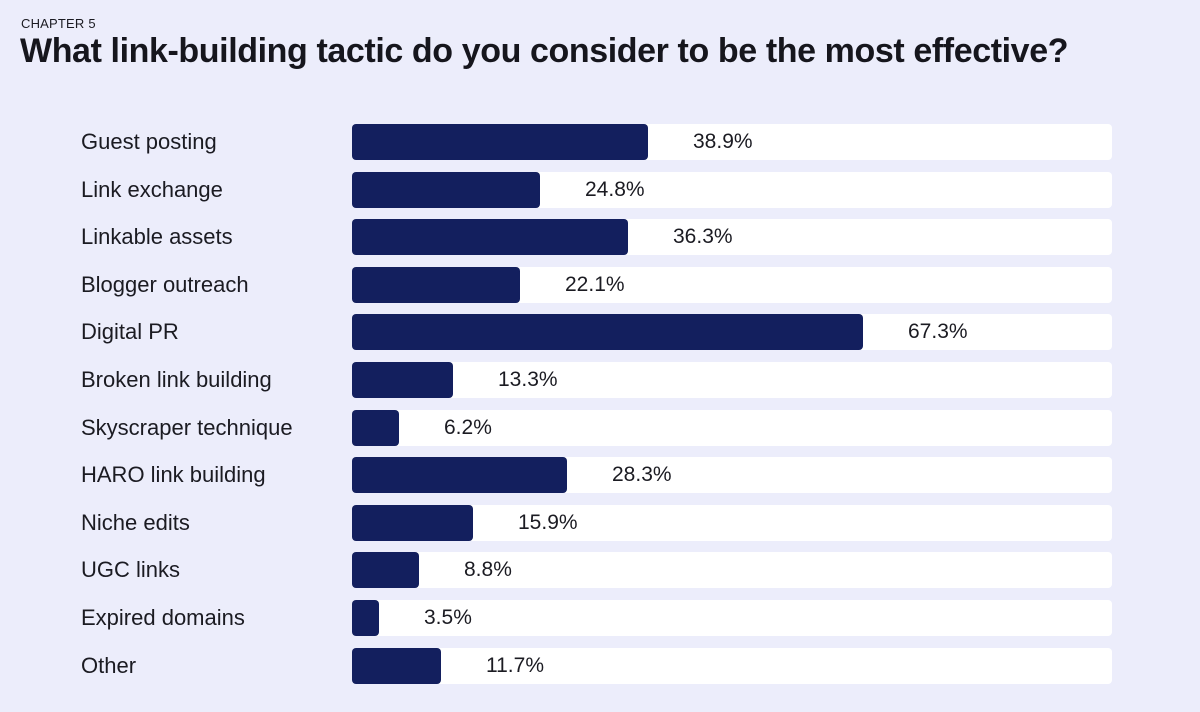 Image resolution: width=1200 pixels, height=712 pixels. Describe the element at coordinates (165, 284) in the screenshot. I see `category-label: Blogger outreach` at that location.